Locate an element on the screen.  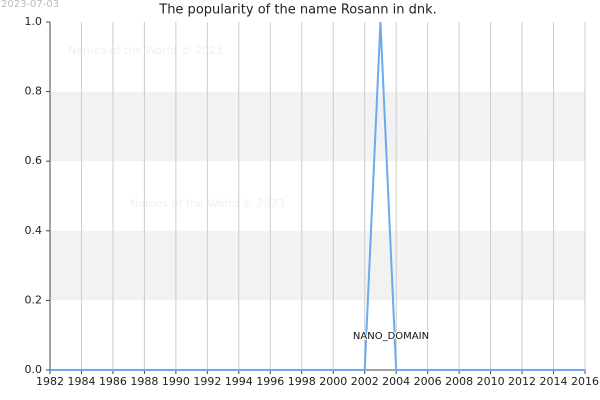
x-tick-label: 2006 is located at coordinates (428, 381).